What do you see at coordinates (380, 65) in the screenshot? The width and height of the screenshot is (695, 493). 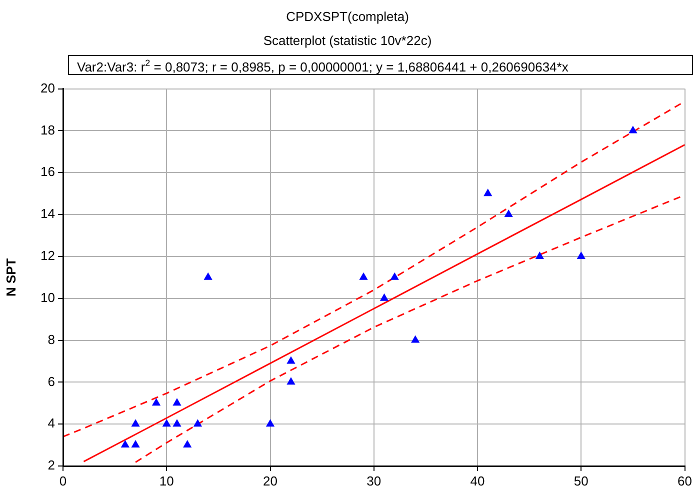 I see `text: Var2:Var3: r$^{2}$ = 0,8073; r = 0,8985, p = 0,00000001; y = 1,68806441 + 0,260690634*x` at bounding box center [380, 65].